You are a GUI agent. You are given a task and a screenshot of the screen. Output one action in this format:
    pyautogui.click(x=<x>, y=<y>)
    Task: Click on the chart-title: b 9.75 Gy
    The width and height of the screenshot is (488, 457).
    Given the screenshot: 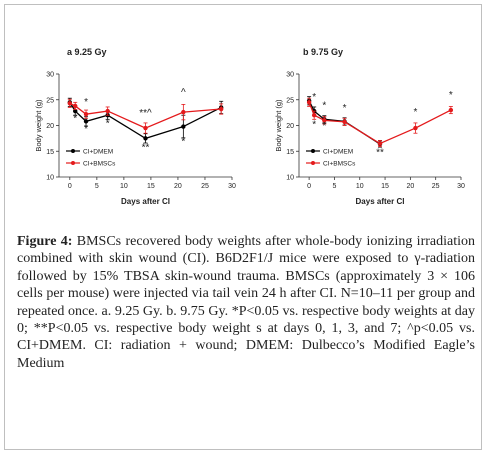 What is the action you would take?
    pyautogui.click(x=323, y=52)
    